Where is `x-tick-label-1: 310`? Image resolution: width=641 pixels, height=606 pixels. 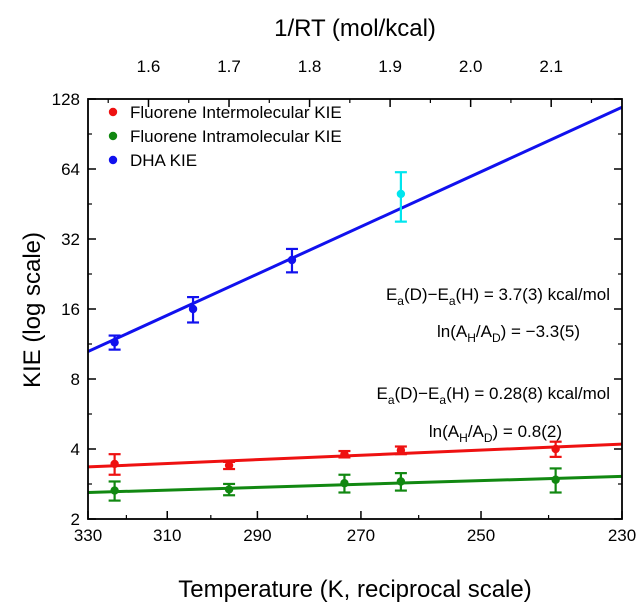 x-tick-label-1: 310 is located at coordinates (167, 535).